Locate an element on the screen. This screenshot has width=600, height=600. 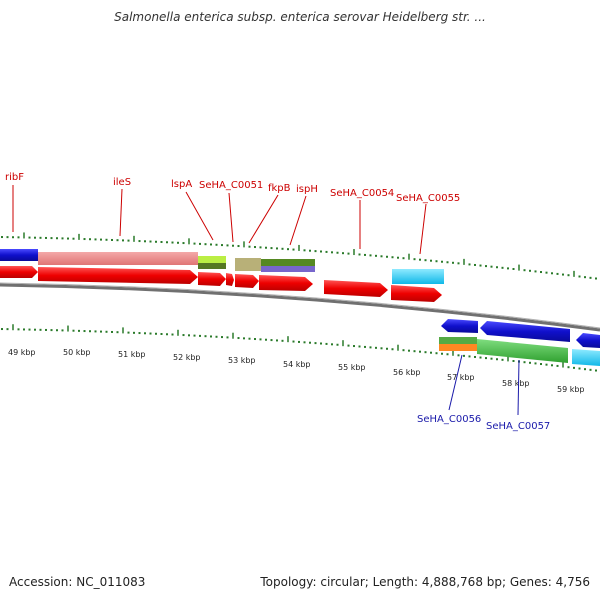
gene-box-ispH is located at coordinates (288, 262).